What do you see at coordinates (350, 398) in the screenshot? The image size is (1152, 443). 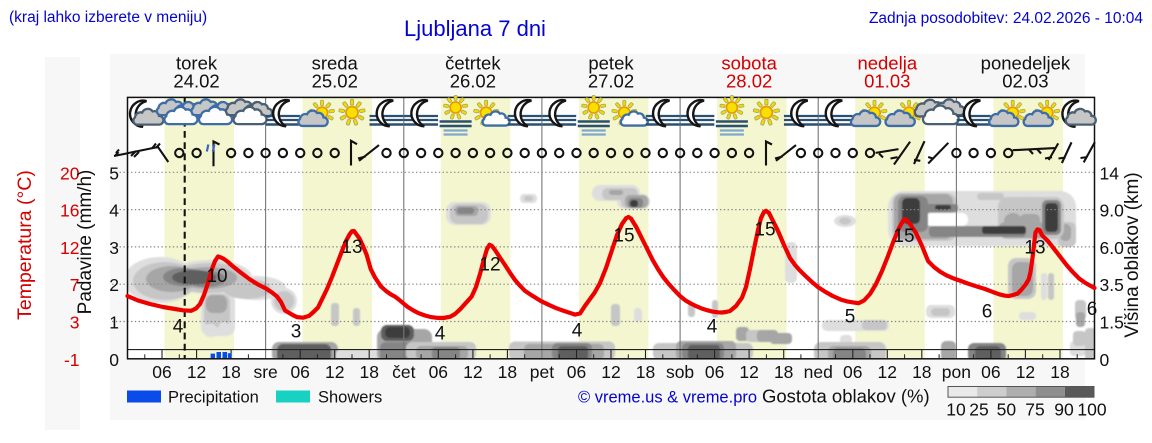 I see `svg-text: Showers` at bounding box center [350, 398].